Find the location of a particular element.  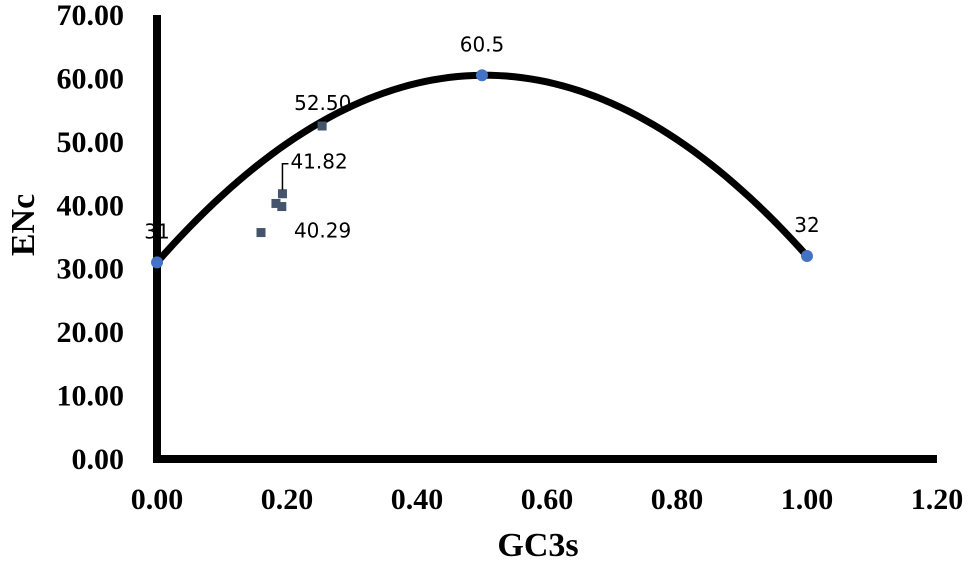

y-tick-label: 20.00 is located at coordinates (91, 332).